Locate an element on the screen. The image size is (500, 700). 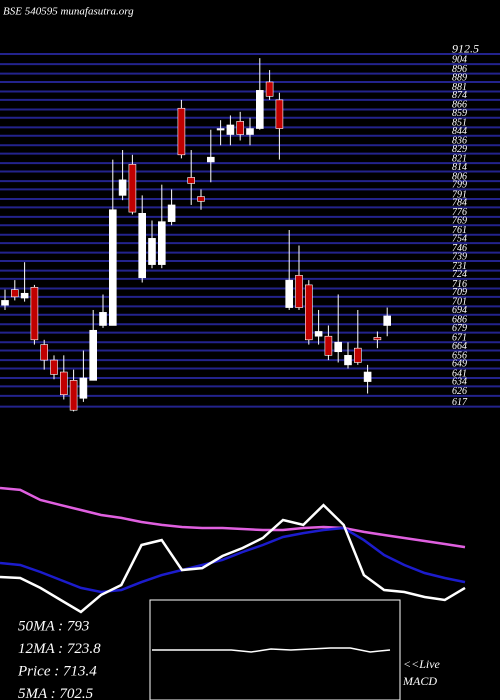
y-tick-label: 814 is located at coordinates (459, 167).